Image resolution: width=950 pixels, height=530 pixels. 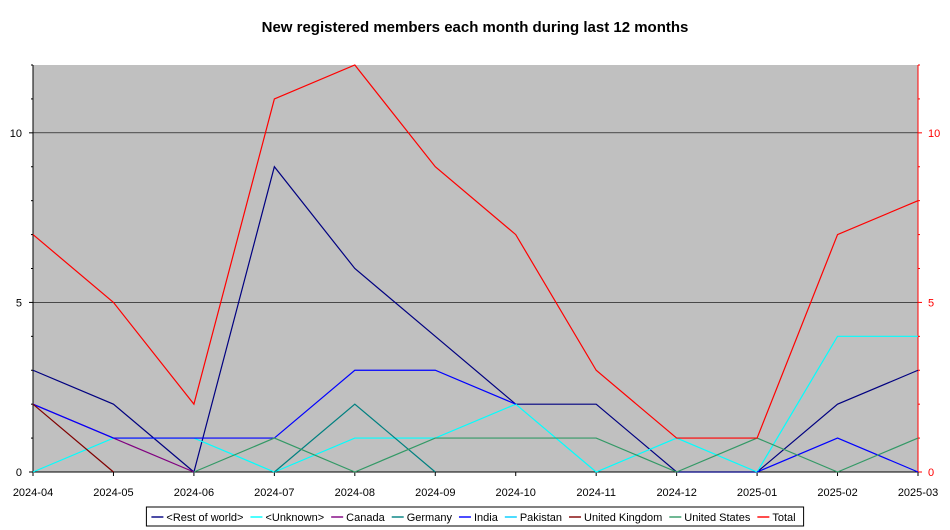 I want to click on x-tick-label: 2024-11, so click(x=596, y=493).